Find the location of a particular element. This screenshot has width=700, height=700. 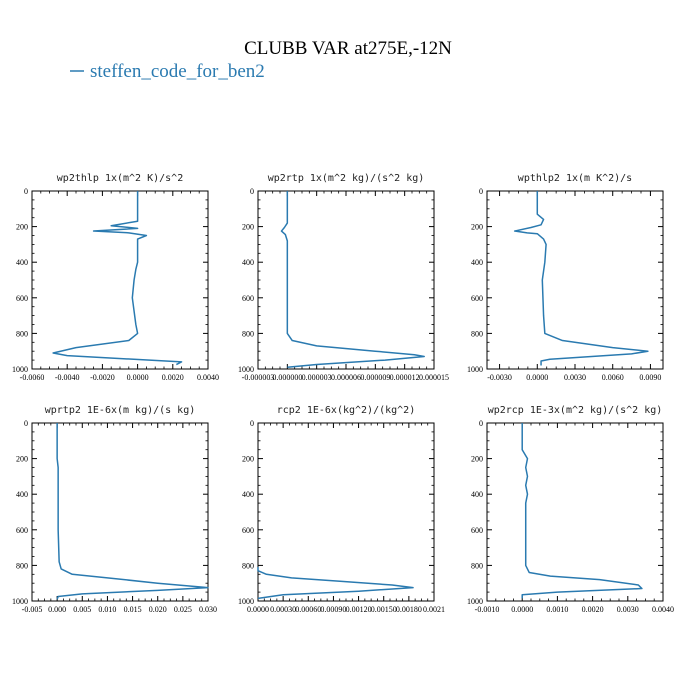

panel-title: wp2rcp 1E-3x(m^2 kg)/(s^2 kg) is located at coordinates (575, 410).